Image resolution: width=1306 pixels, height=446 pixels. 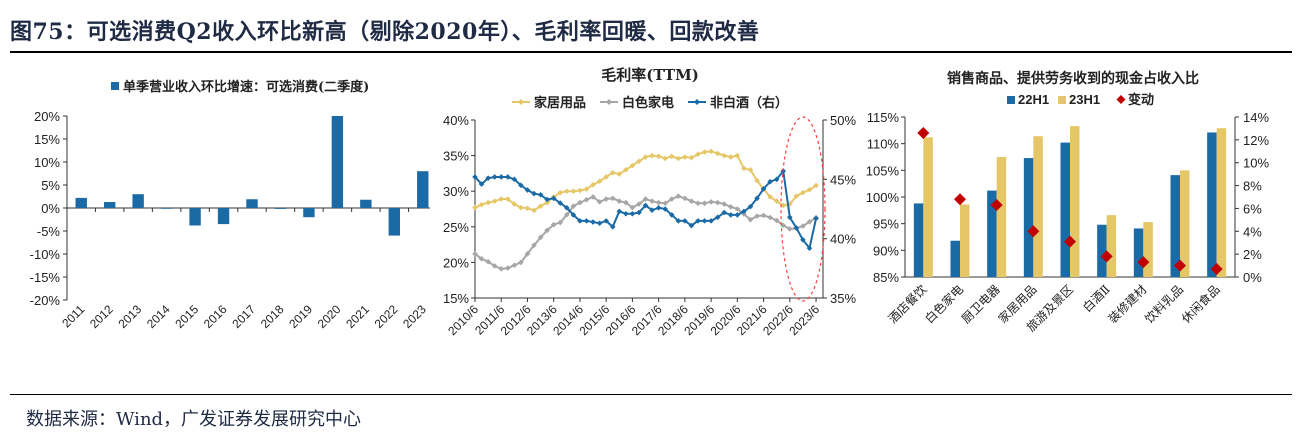 I want to click on y-tick-label-right: 35%, so click(x=843, y=298).